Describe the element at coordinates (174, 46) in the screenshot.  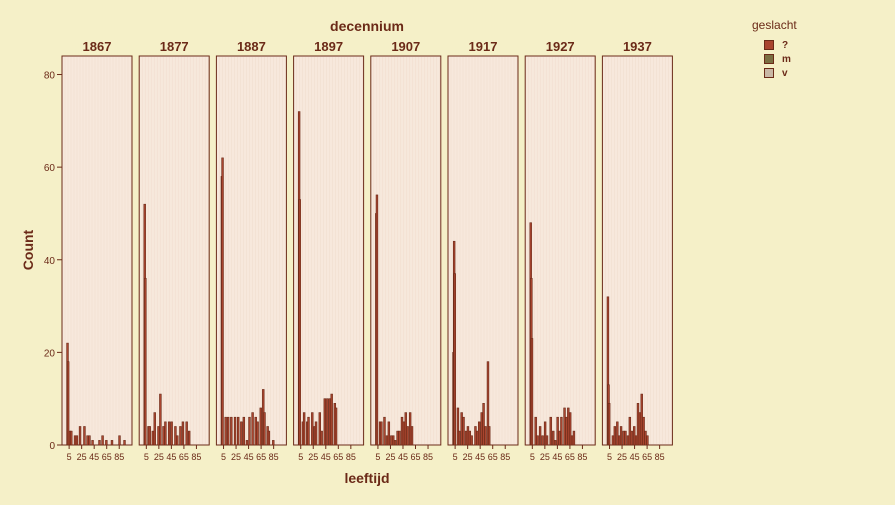
I see `facet-label: 1877` at that location.